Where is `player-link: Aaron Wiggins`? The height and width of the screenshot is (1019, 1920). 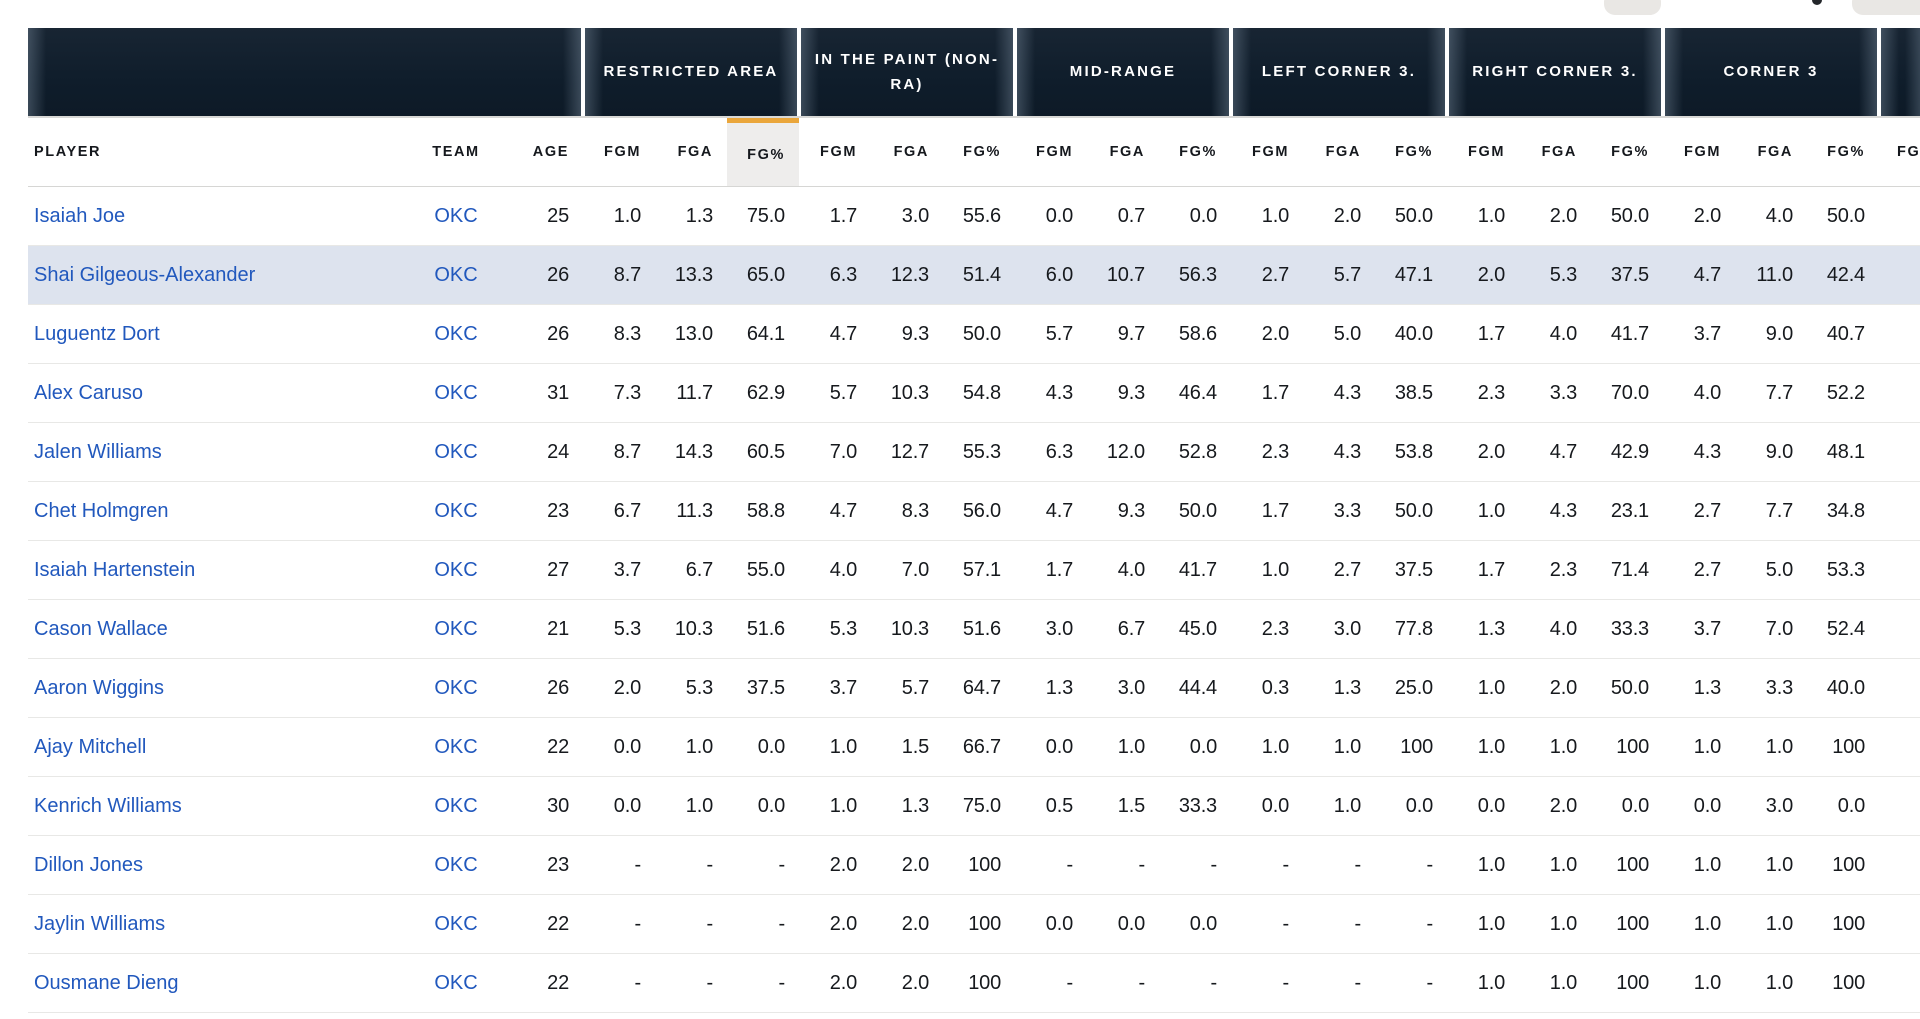
player-link: Aaron Wiggins is located at coordinates (99, 687).